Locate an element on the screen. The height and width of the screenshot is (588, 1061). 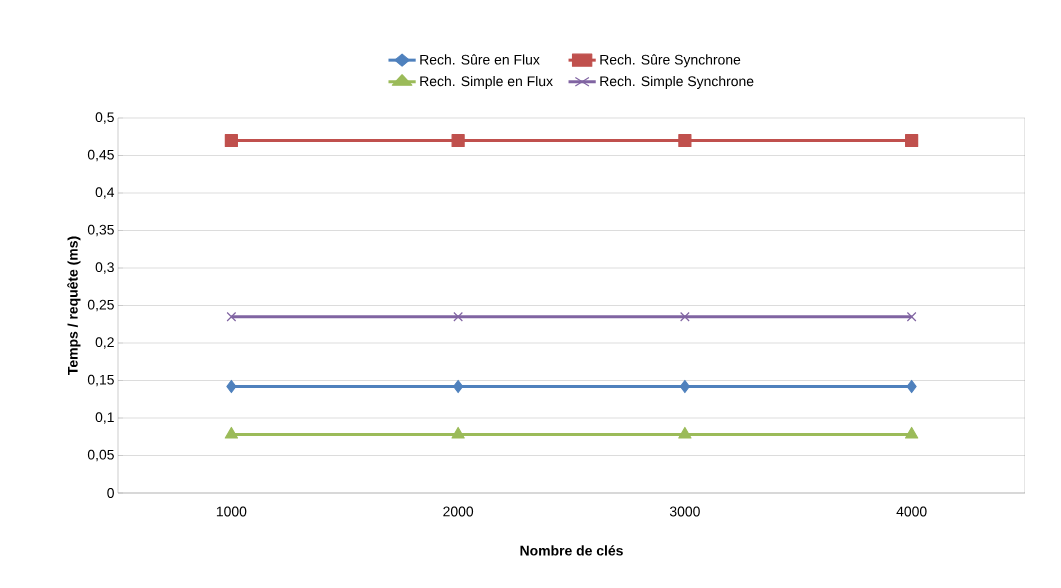
y-tick-label: 0,45 is located at coordinates (100, 155).